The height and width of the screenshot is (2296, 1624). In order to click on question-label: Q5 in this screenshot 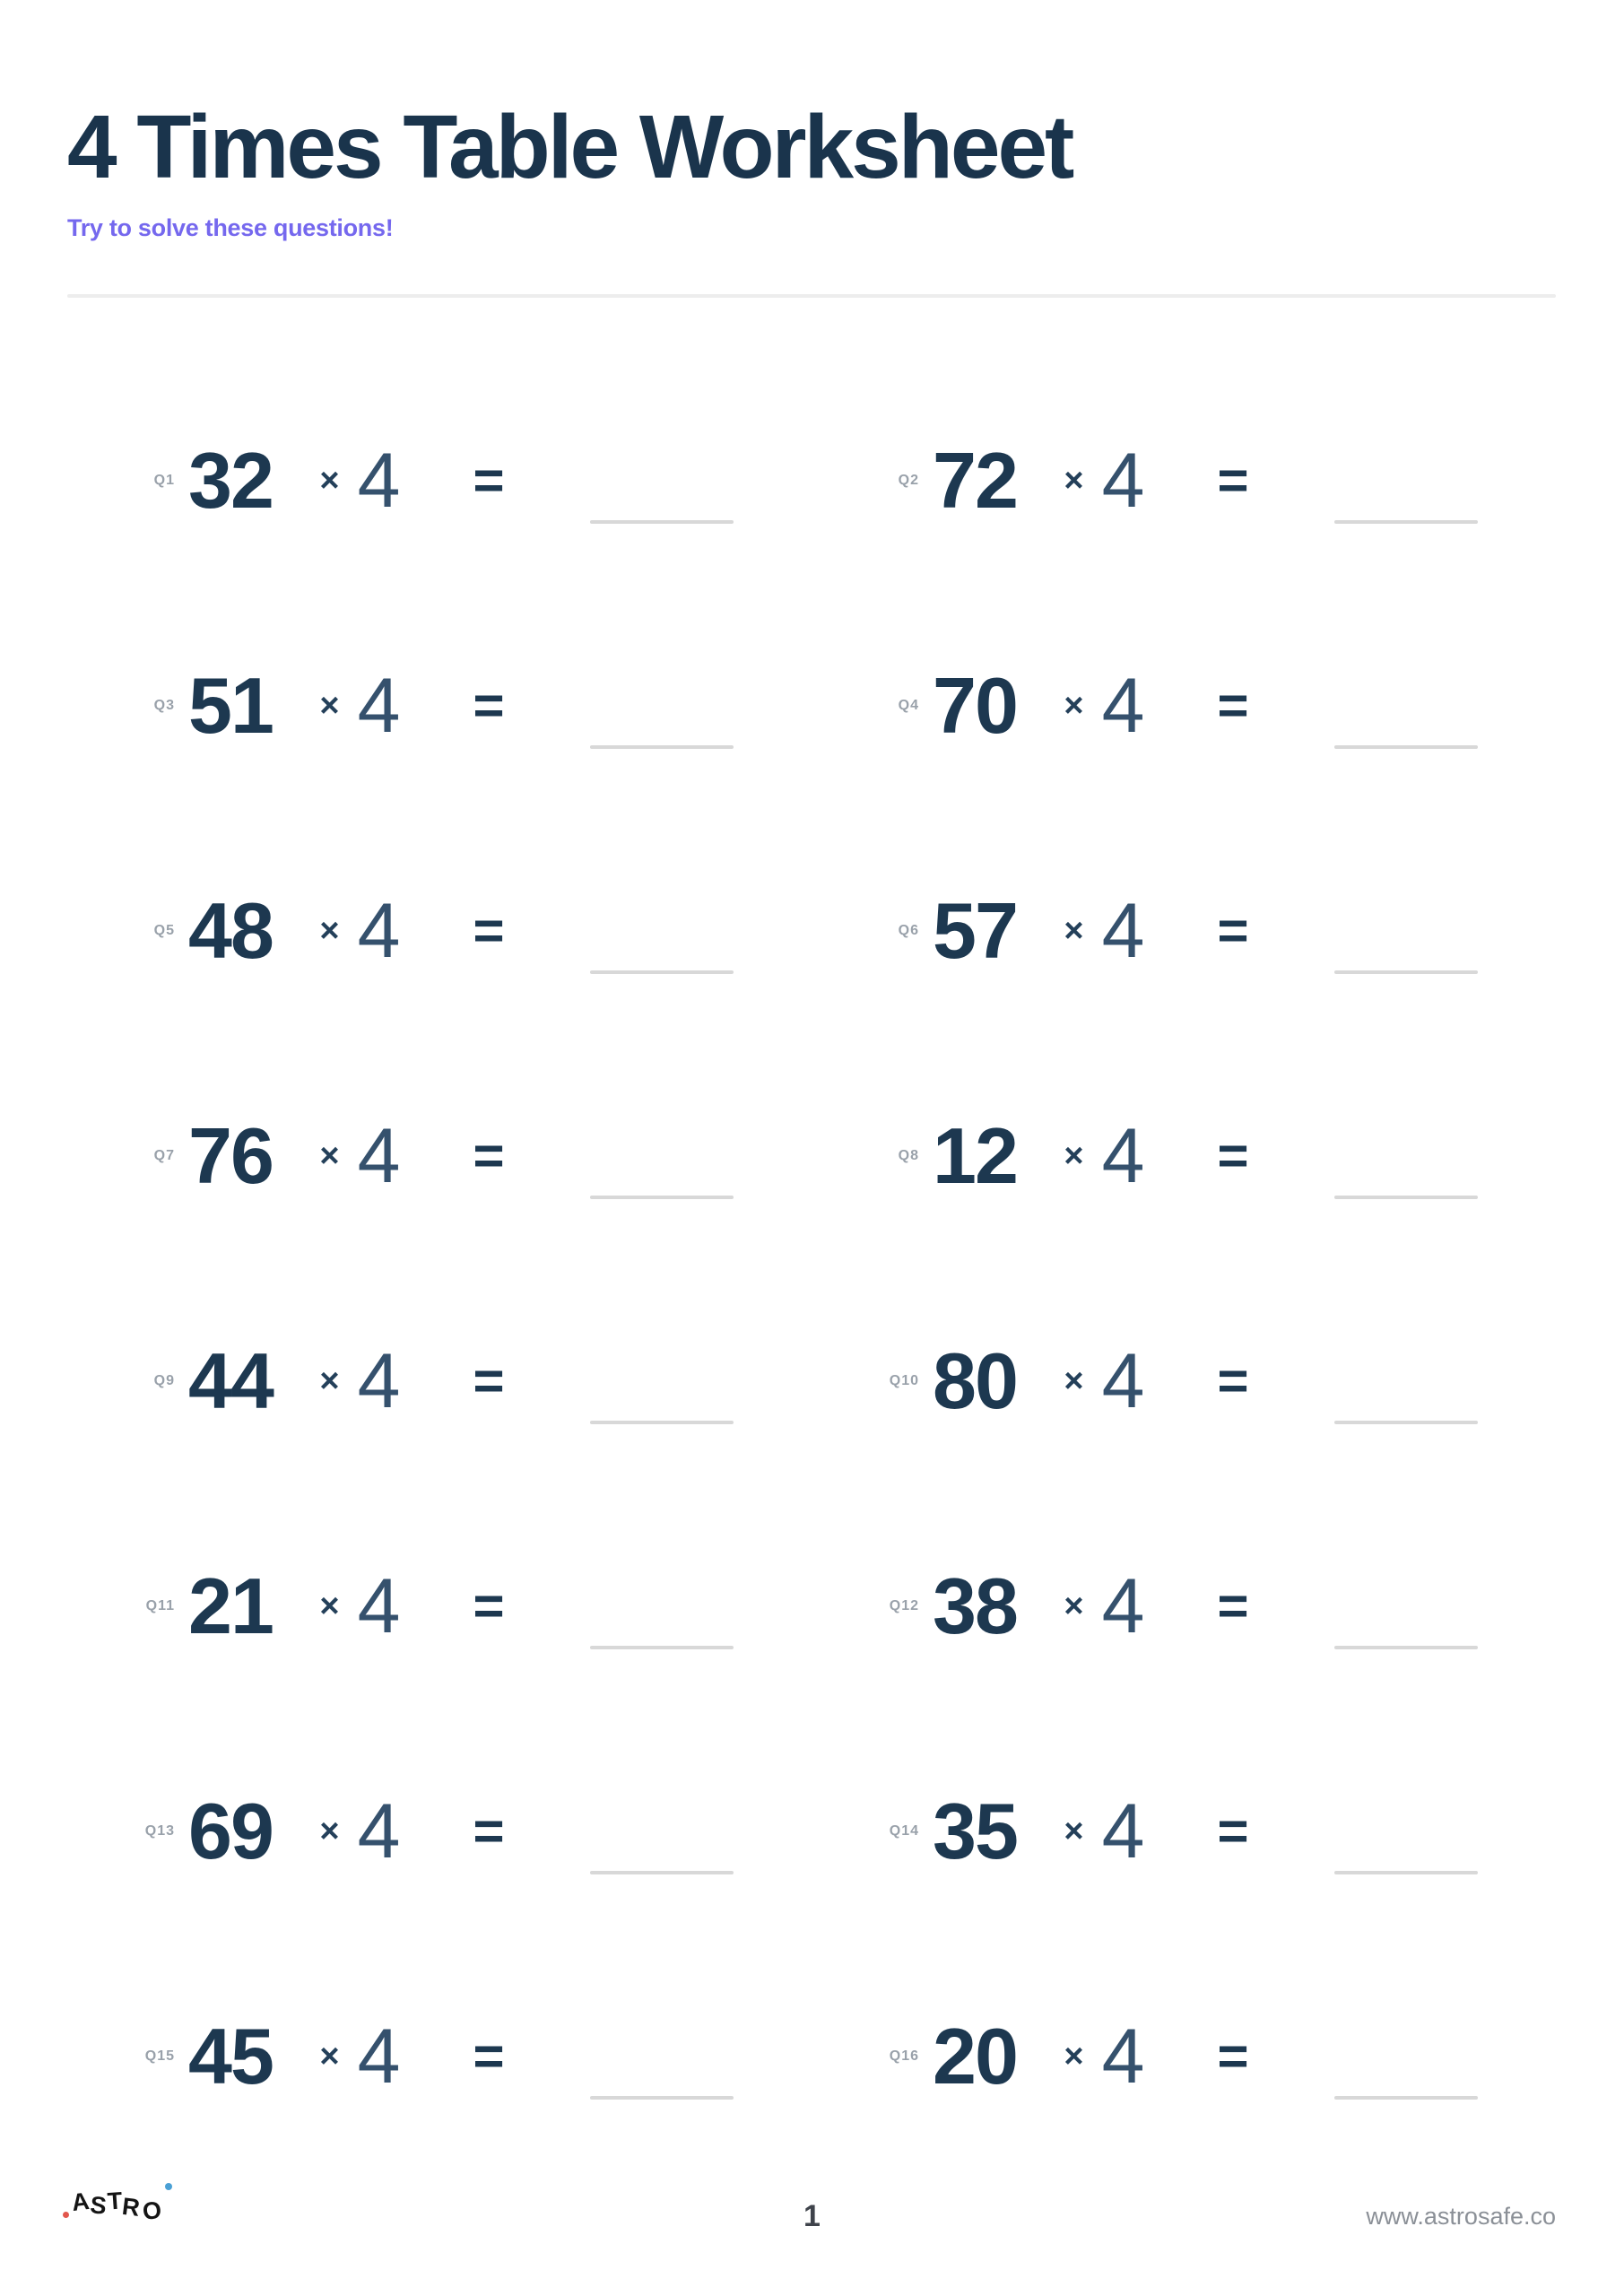, I will do `click(164, 930)`.